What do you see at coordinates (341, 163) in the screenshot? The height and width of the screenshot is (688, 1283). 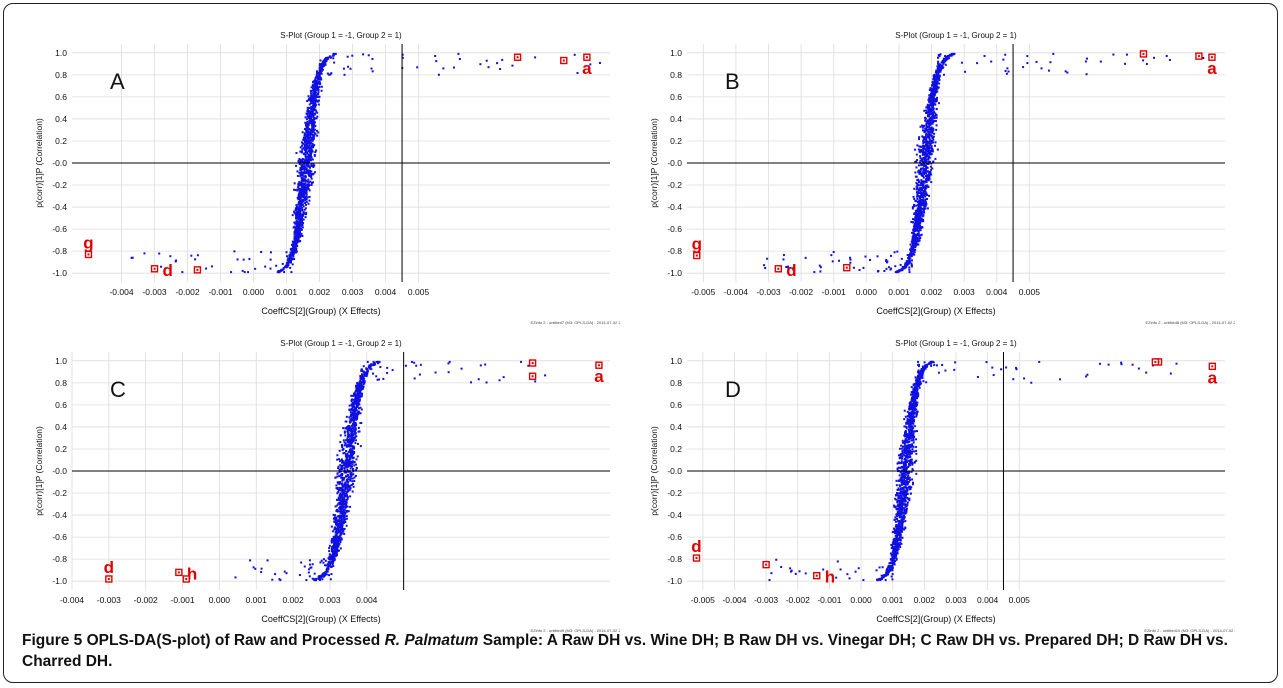 I see `grid` at bounding box center [341, 163].